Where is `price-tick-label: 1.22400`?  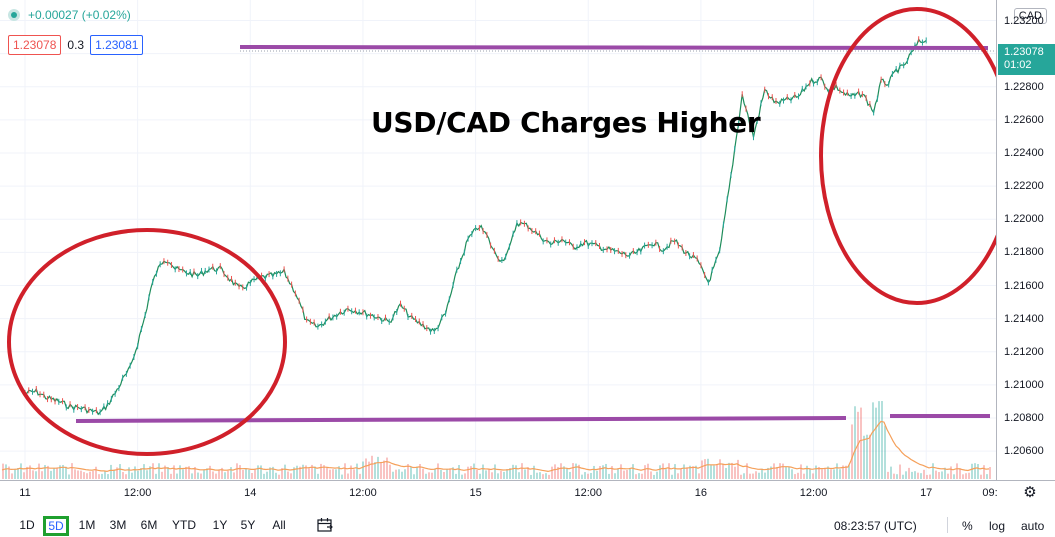
price-tick-label: 1.22400 is located at coordinates (1024, 153).